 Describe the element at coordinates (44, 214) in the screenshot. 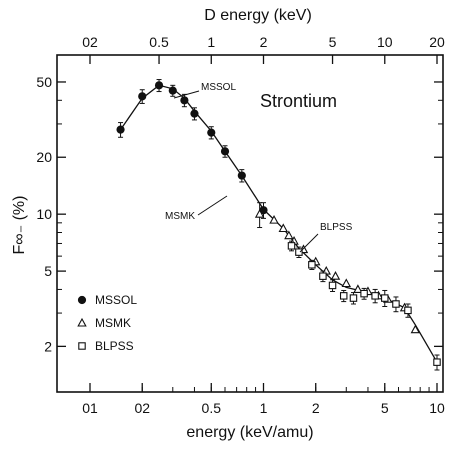

I see `y-tick-label-2: 10` at that location.